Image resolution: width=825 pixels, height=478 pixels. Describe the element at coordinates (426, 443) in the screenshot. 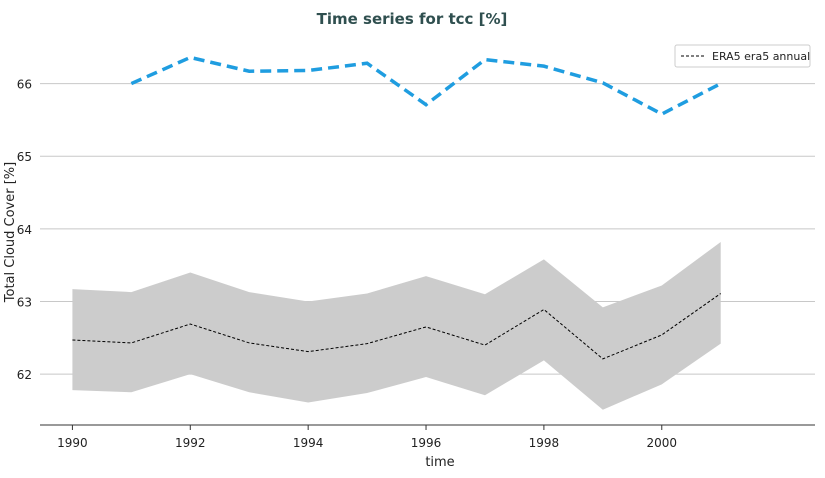

I see `x-tick-label: 1996` at that location.